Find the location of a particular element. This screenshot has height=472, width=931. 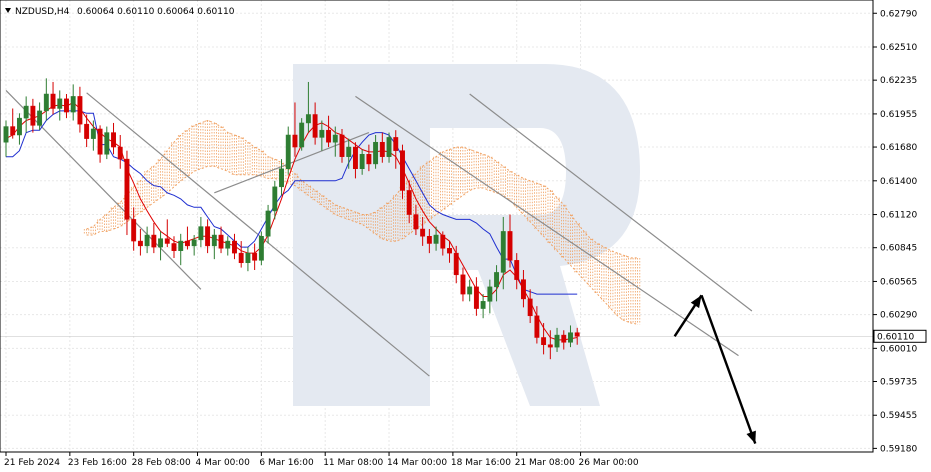

y-tick-label: 0.59455 is located at coordinates (898, 416).